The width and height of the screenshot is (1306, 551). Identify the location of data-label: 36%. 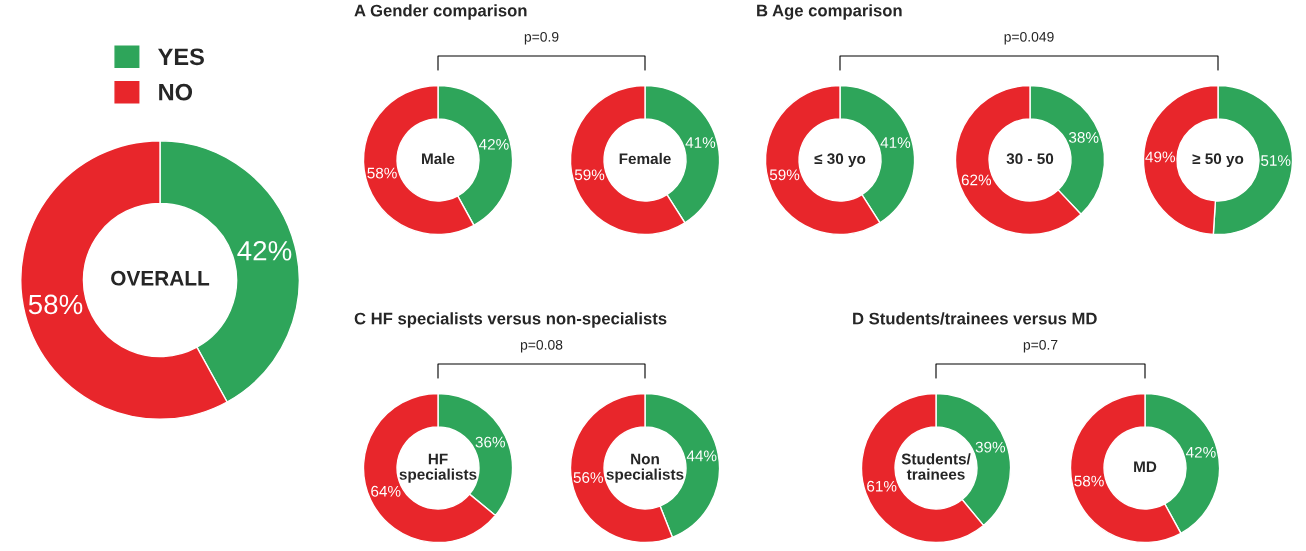
(490, 442).